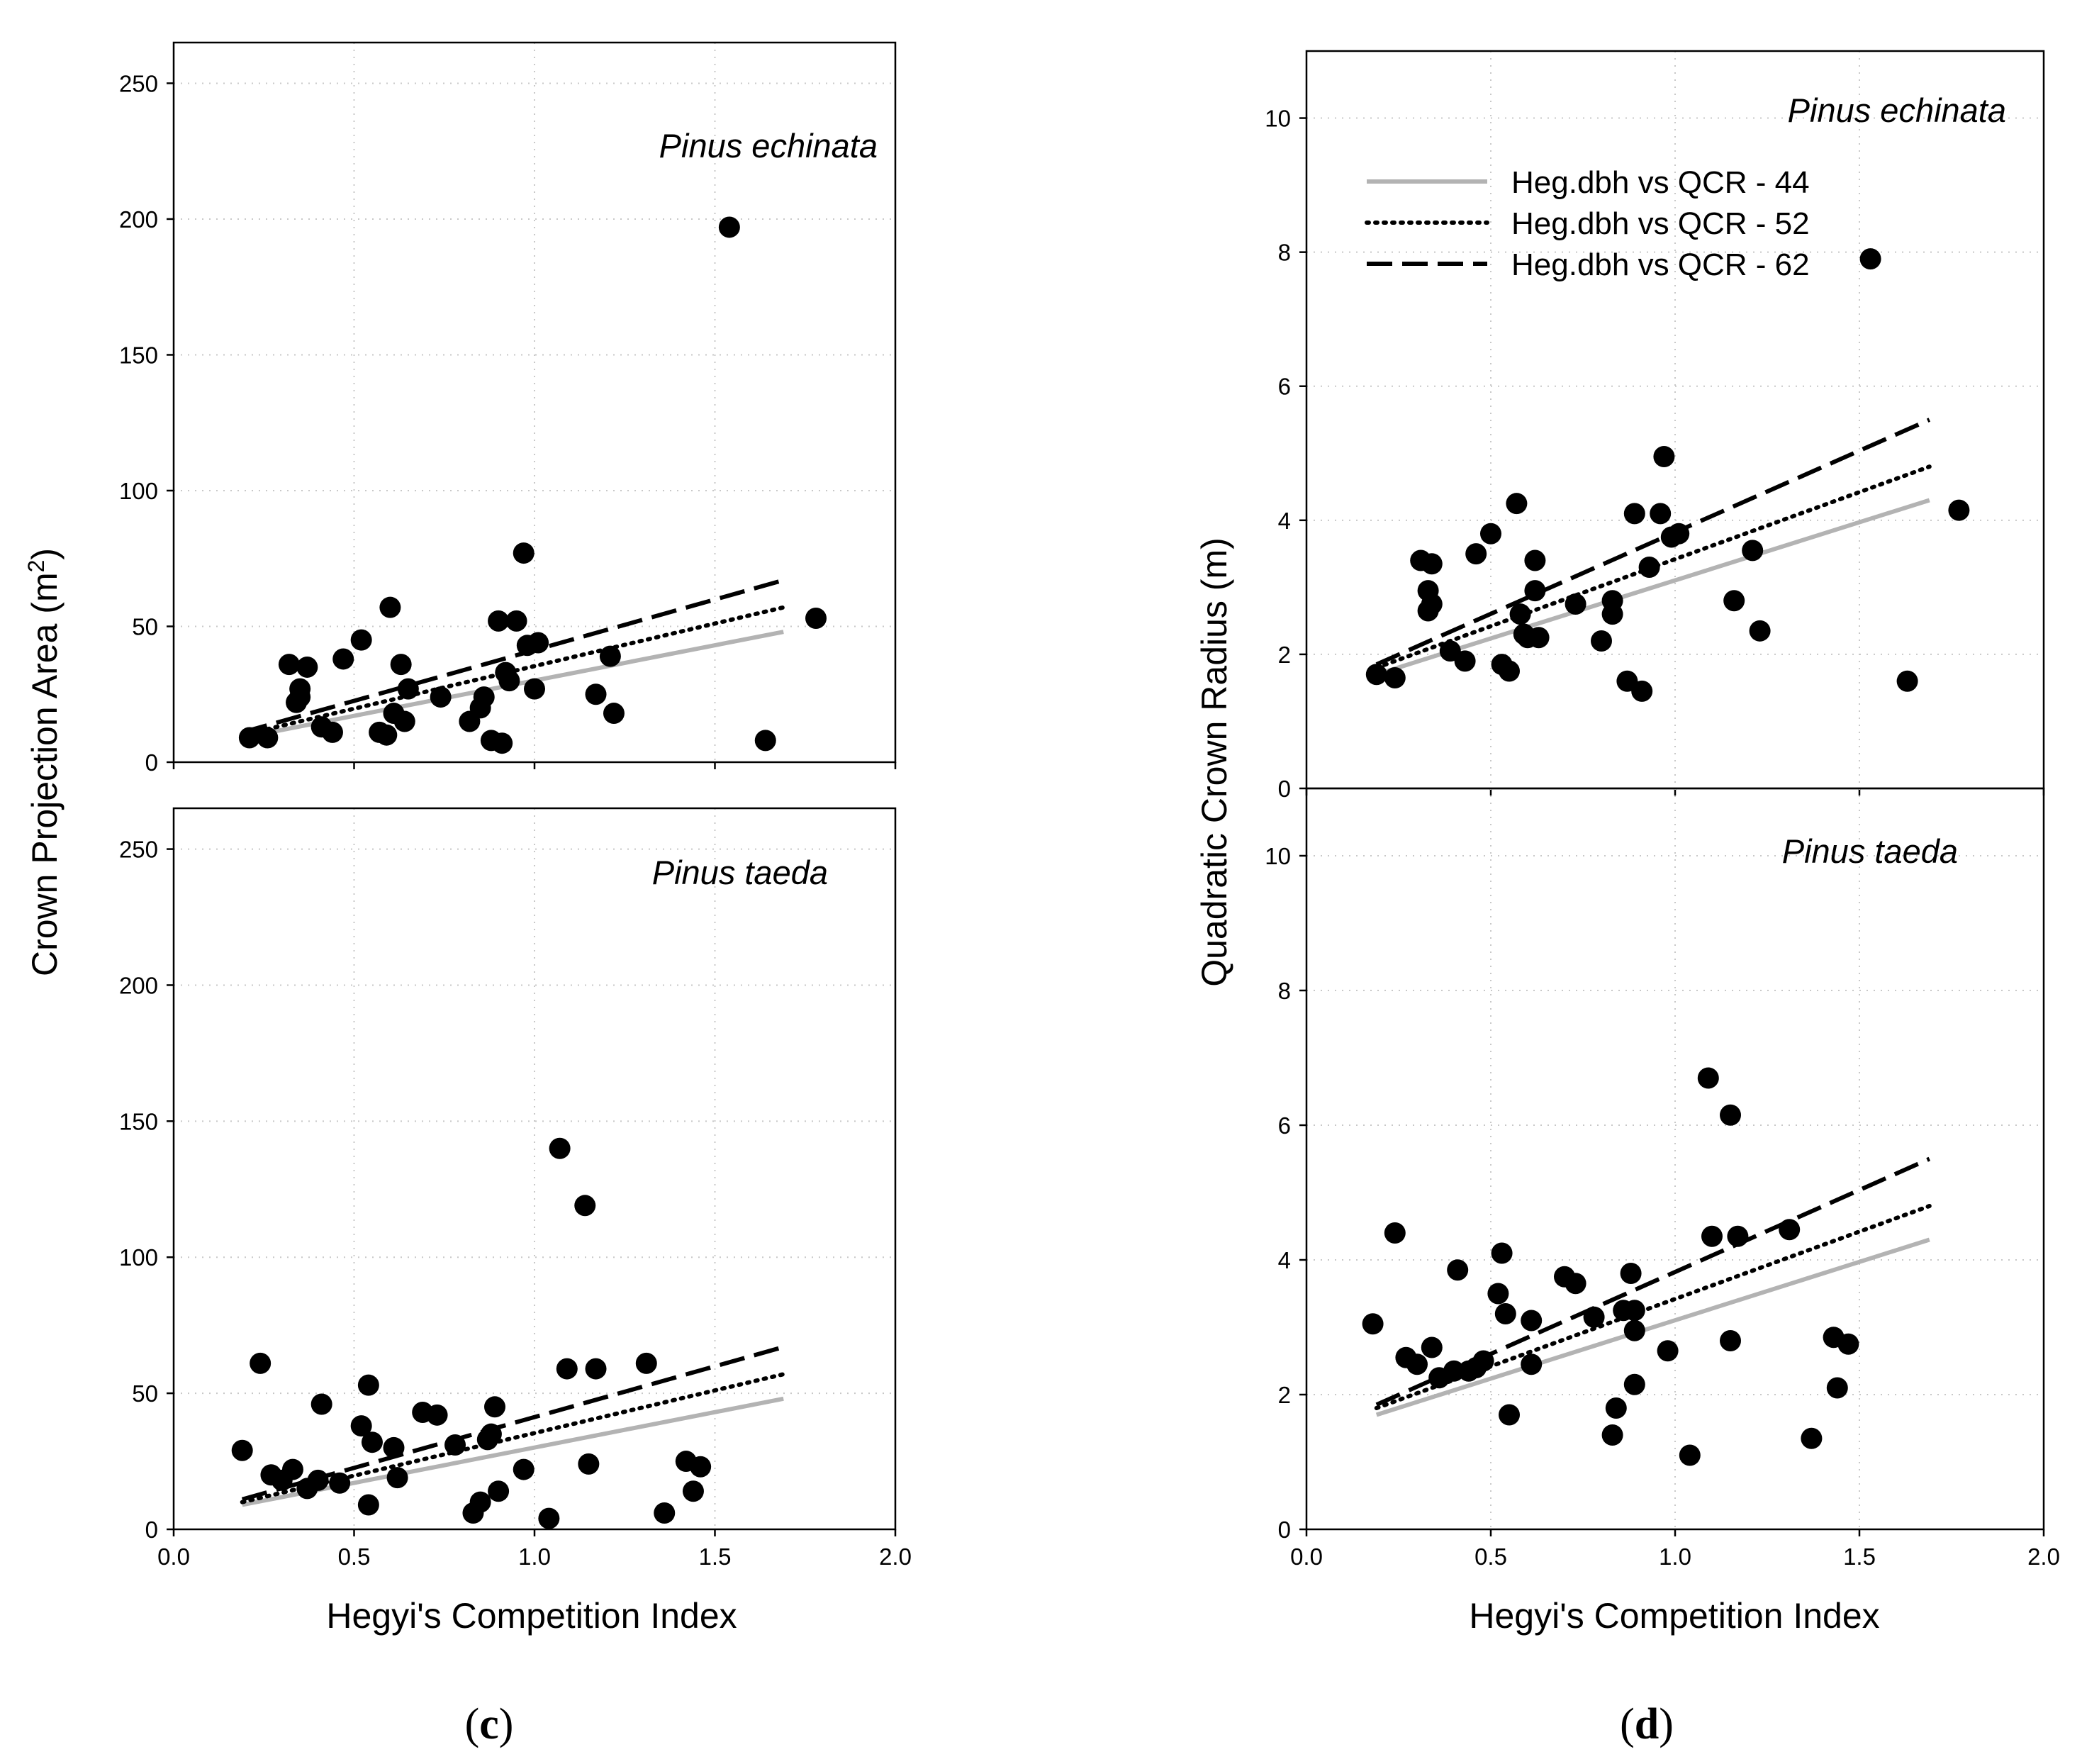 The height and width of the screenshot is (1764, 2082). I want to click on x-tick-label: 1.0, so click(1675, 1557).